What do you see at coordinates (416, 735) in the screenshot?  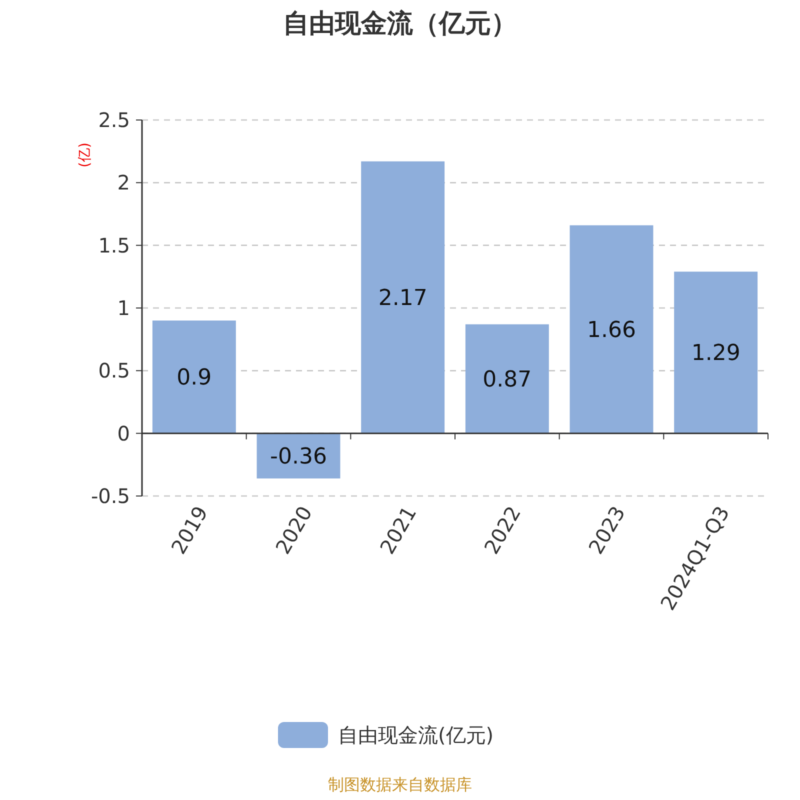 I see `legend-label: 自由现金流(亿元)` at bounding box center [416, 735].